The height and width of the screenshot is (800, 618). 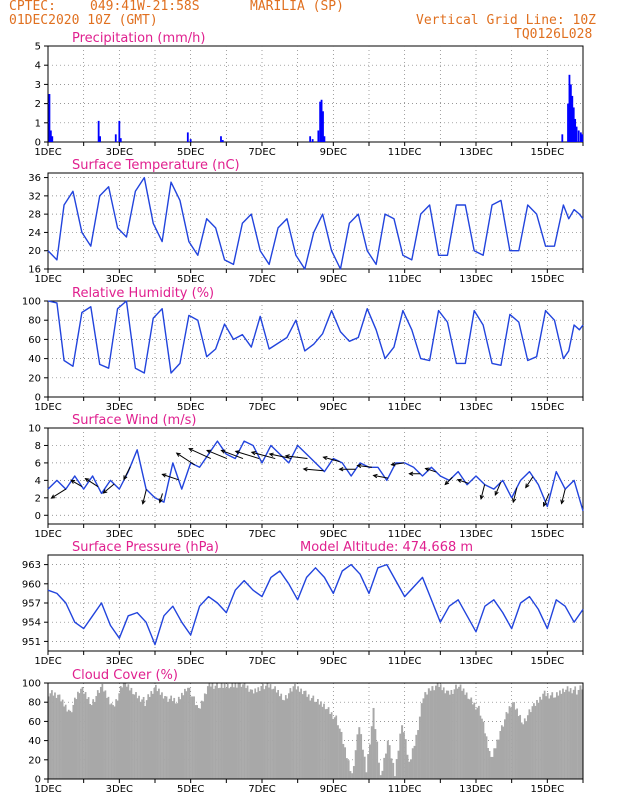 I want to click on pressure-xtick-label: 13DEC, so click(x=476, y=661).